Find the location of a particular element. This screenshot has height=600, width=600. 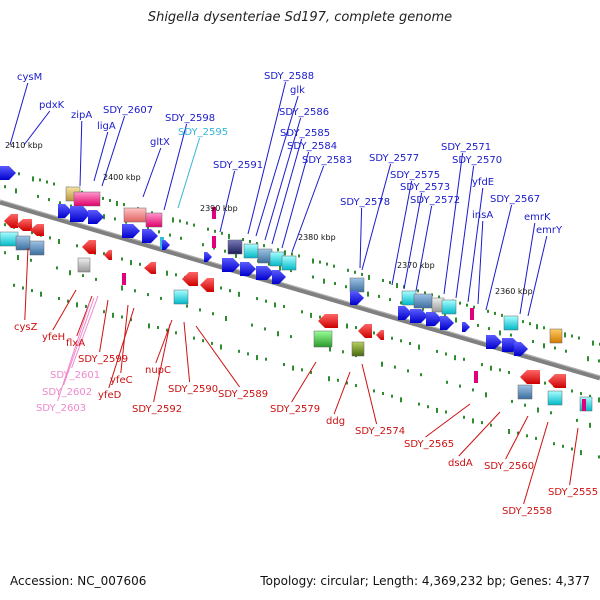

scale-label: 2370 kbp is located at coordinates (416, 265).